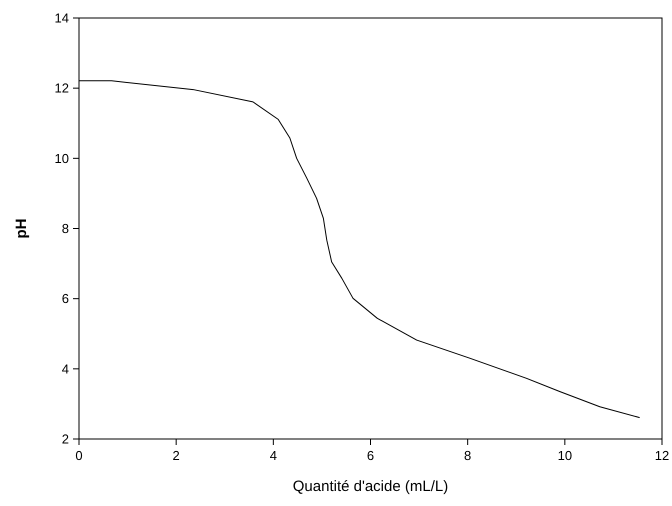  What do you see at coordinates (273, 455) in the screenshot?
I see `x-tick-label: 4` at bounding box center [273, 455].